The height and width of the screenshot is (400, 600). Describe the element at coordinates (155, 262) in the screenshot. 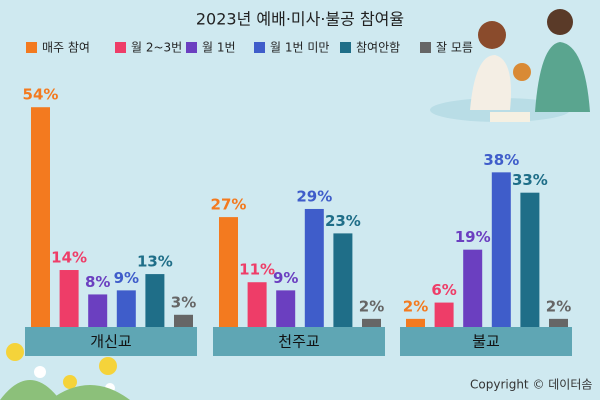

I see `value-label: 13%` at that location.